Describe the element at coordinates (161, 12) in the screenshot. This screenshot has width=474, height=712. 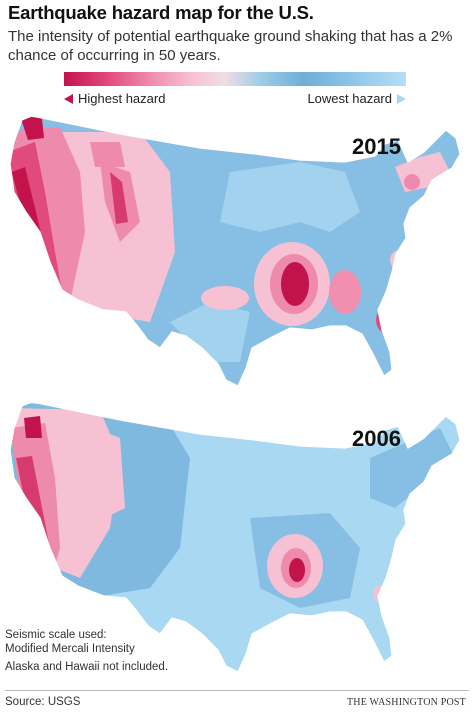
I see `map-title: Earthquake hazard map for the U.S.` at that location.